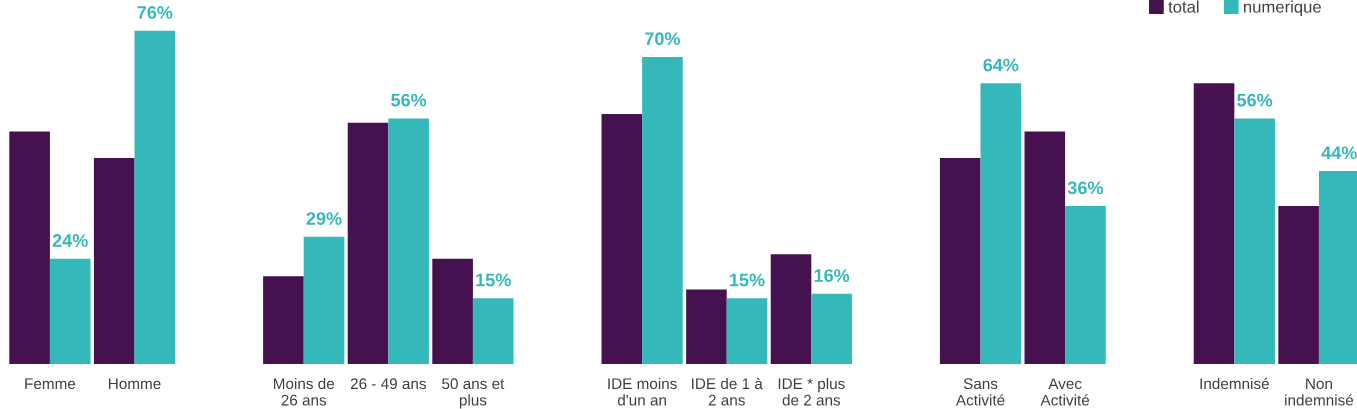 This screenshot has height=409, width=1357. Describe the element at coordinates (388, 384) in the screenshot. I see `x-tick-label: 26 - 49 ans` at that location.